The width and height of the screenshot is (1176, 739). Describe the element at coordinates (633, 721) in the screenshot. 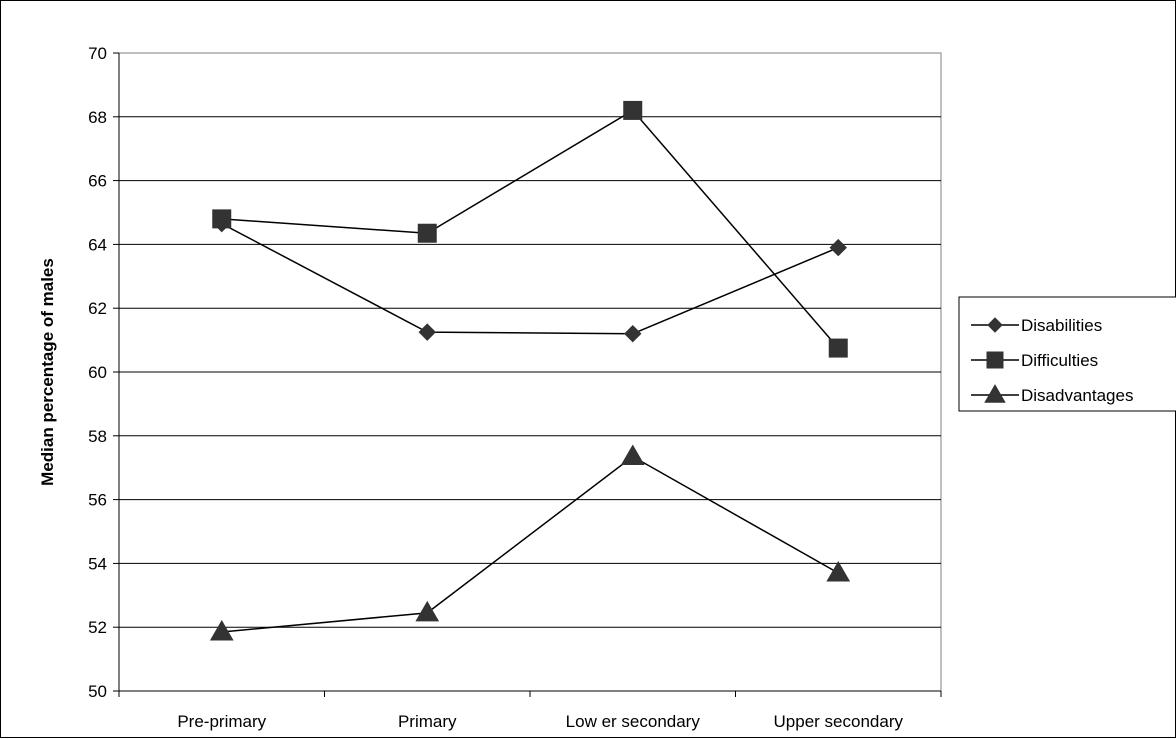

I see `x-tick-label: Low er secondary` at that location.